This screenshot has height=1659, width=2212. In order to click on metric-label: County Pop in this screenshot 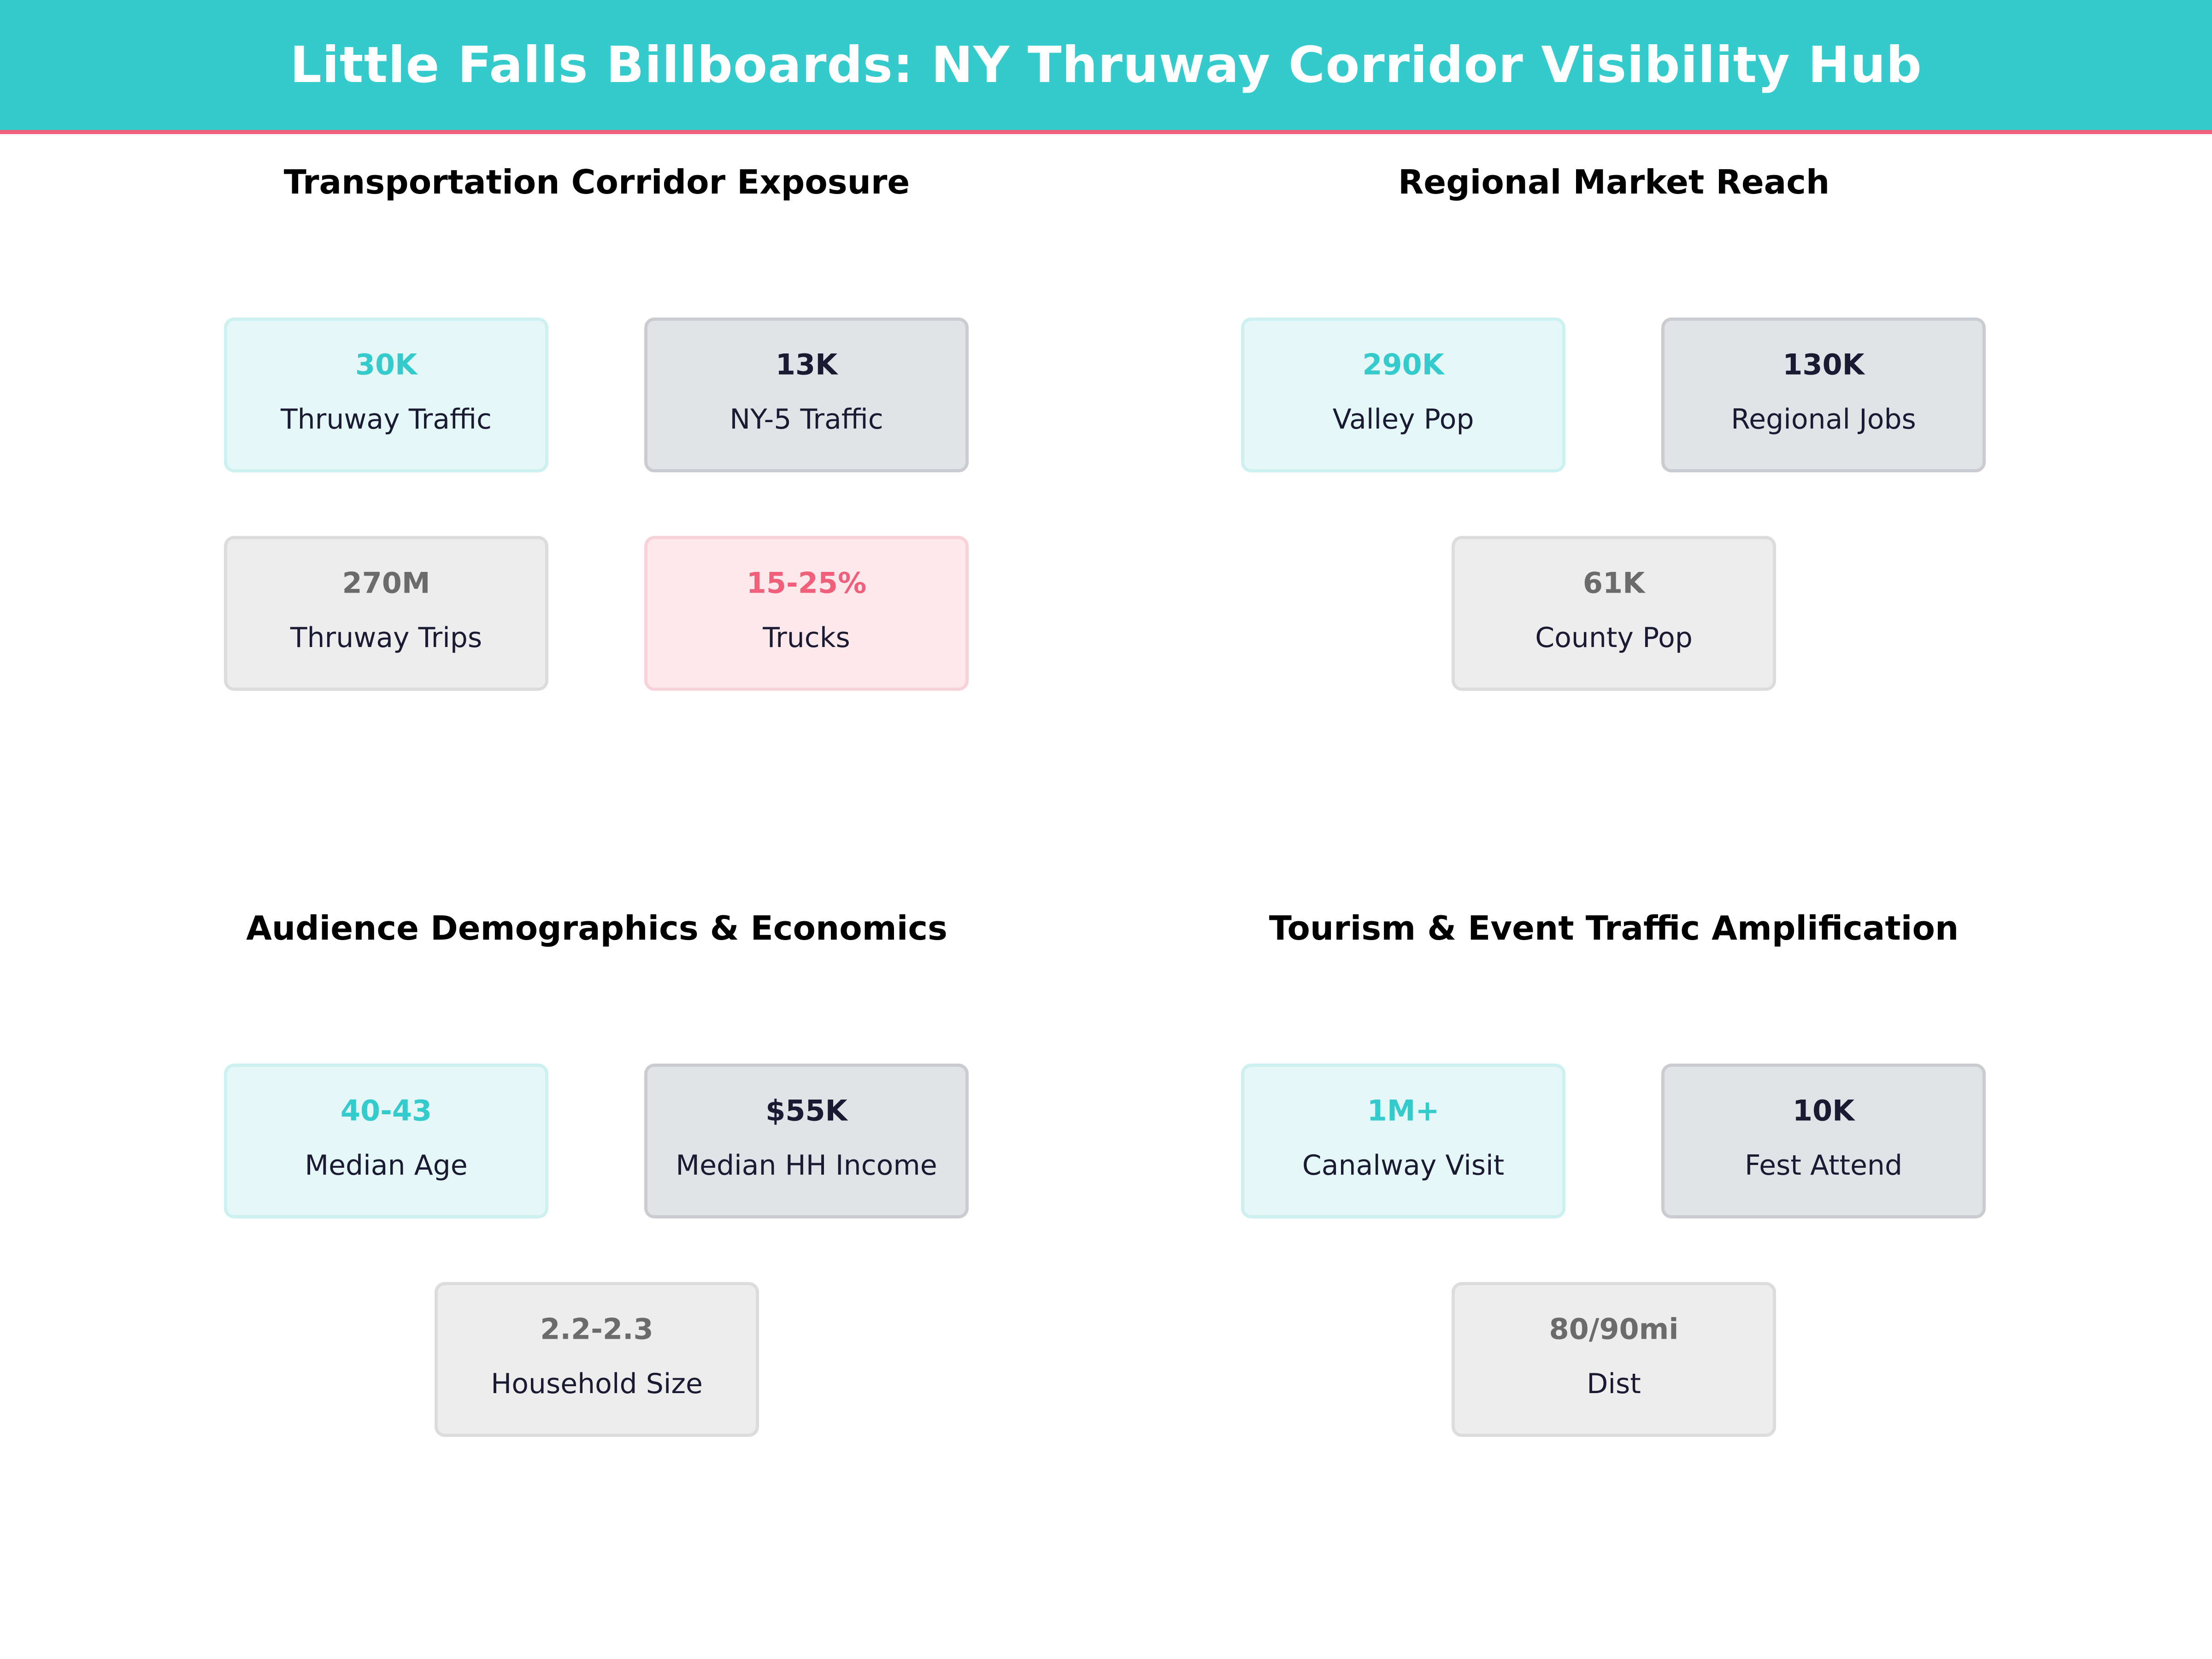, I will do `click(1614, 638)`.